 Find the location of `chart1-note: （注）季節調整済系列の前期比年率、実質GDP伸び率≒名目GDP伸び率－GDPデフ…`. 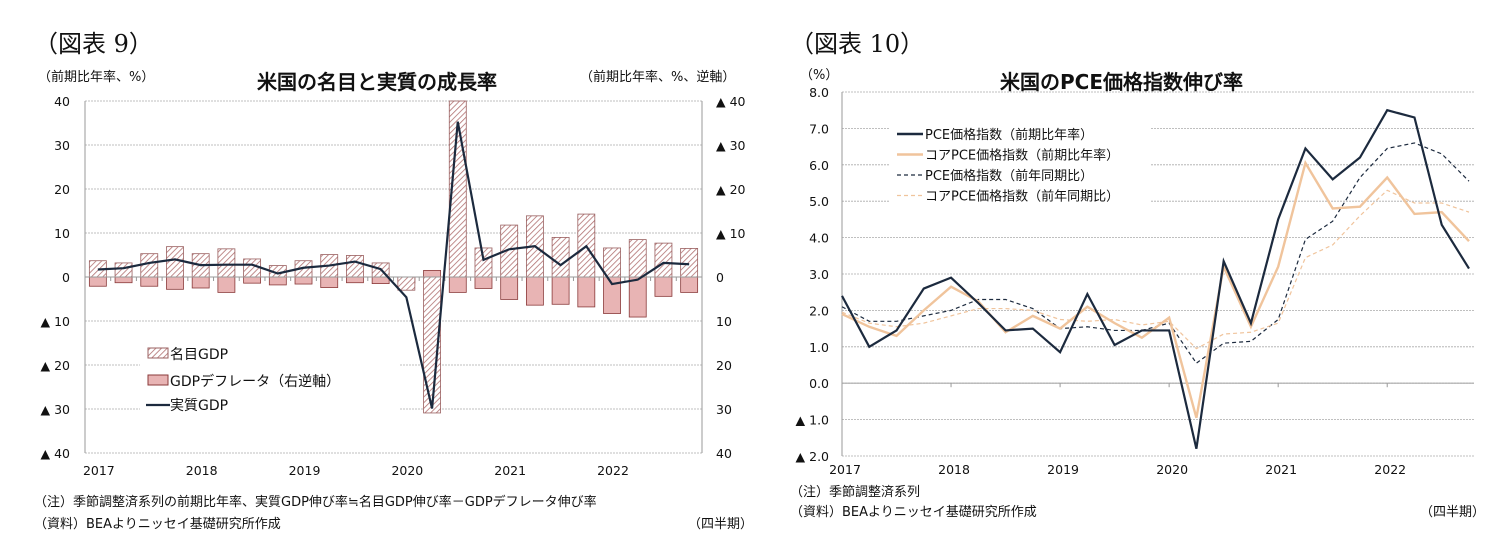

chart1-note: （注）季節調整済系列の前期比年率、実質GDP伸び率≒名目GDP伸び率－GDPデフ… is located at coordinates (315, 502).